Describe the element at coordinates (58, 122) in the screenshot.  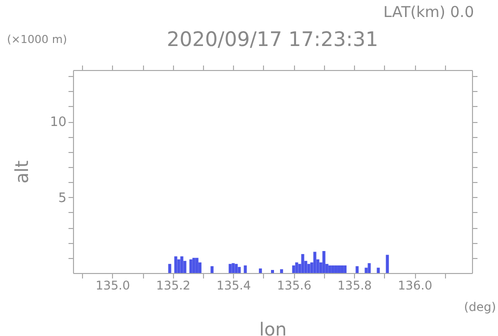
I see `y-tick-label: 10` at that location.